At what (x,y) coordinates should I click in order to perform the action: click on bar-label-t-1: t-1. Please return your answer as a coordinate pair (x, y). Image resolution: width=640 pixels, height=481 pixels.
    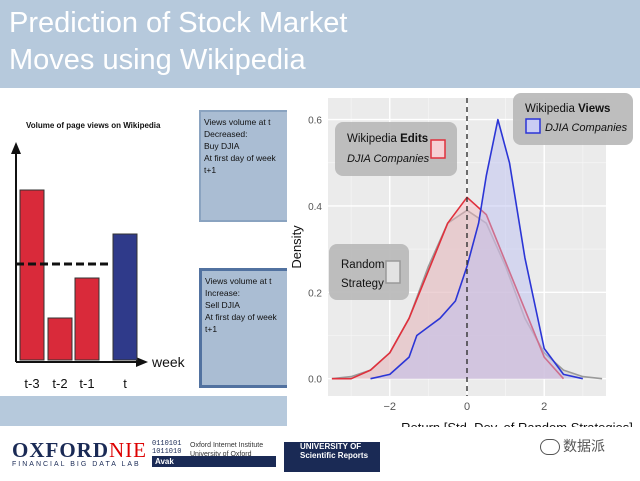
    Looking at the image, I should click on (86, 383).